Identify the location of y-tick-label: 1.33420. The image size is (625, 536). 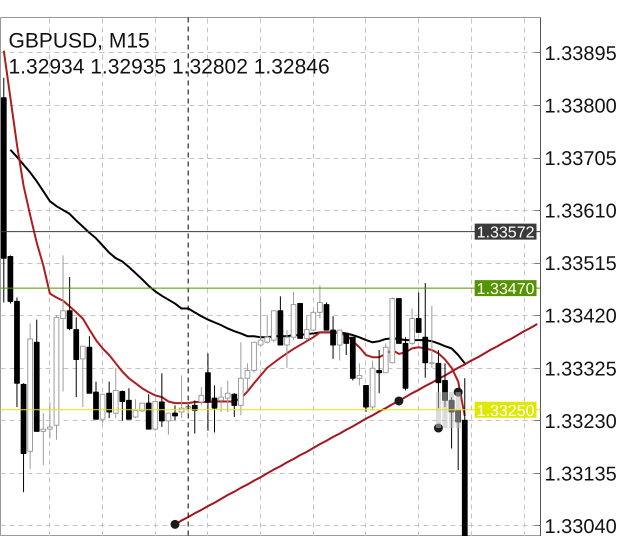
(580, 317).